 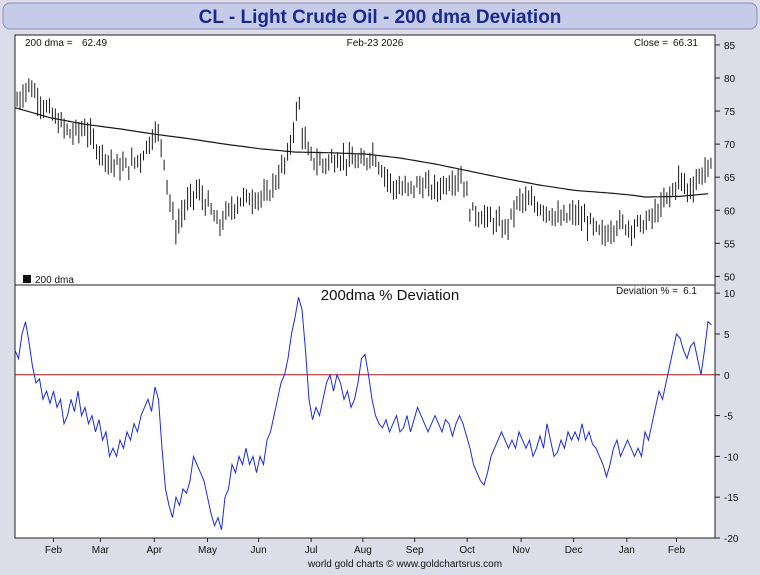 I want to click on deviation-tick-label: -5, so click(x=728, y=417).